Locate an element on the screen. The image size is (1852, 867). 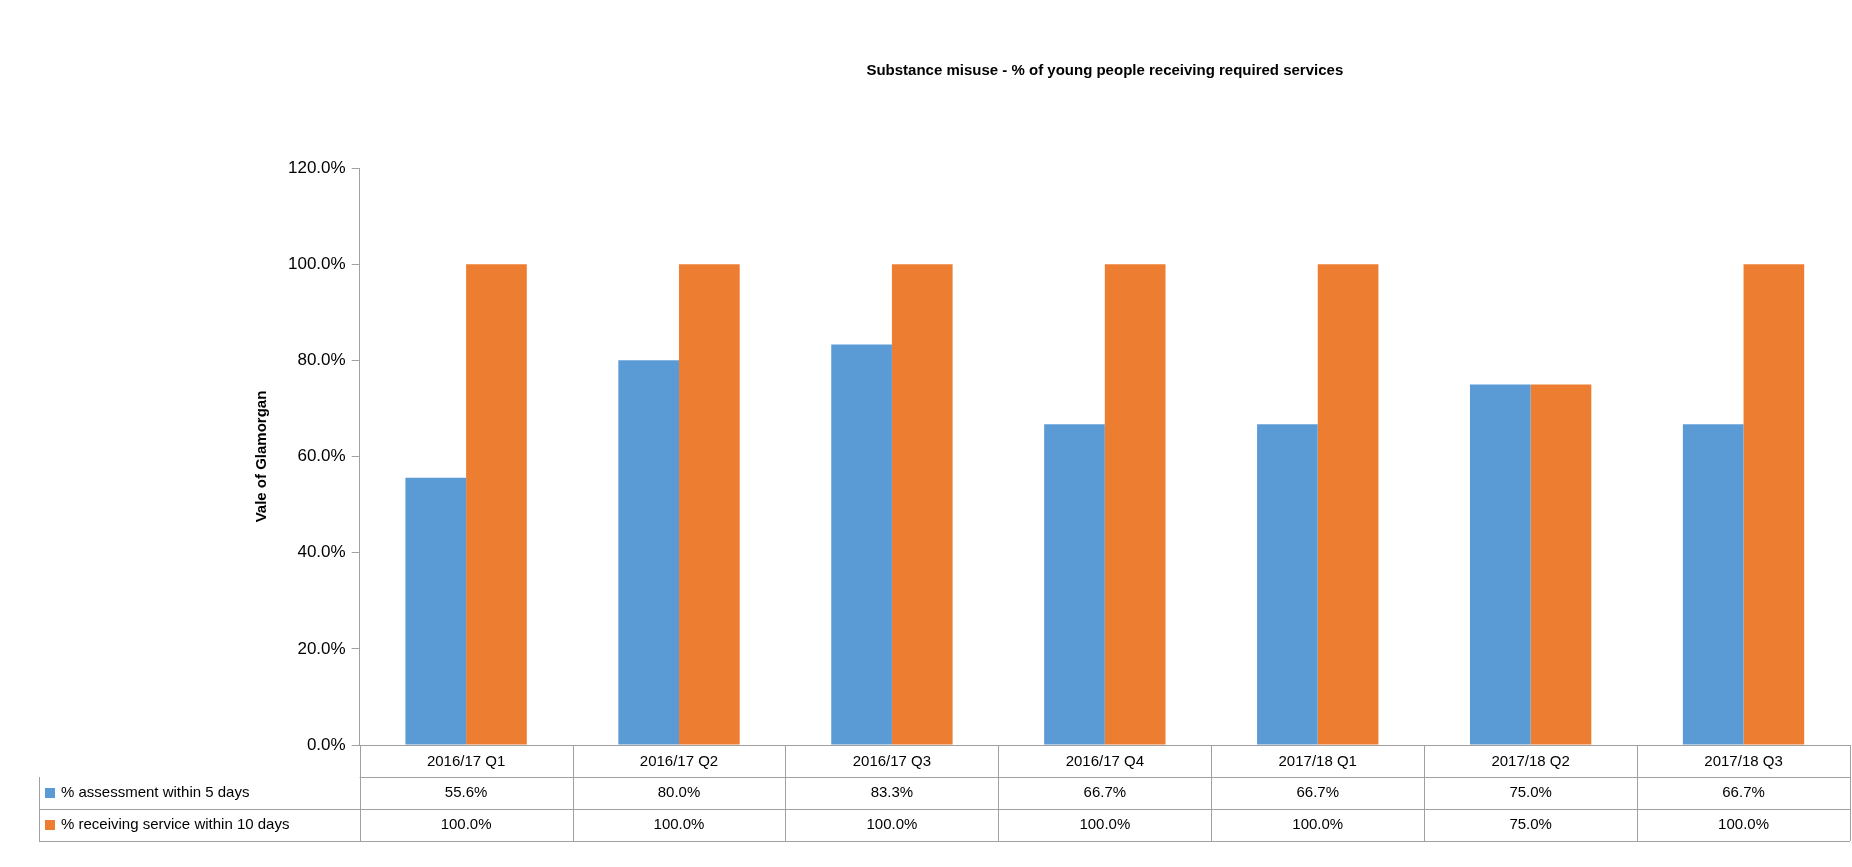
y-tick-label: 0.0% is located at coordinates (326, 744).